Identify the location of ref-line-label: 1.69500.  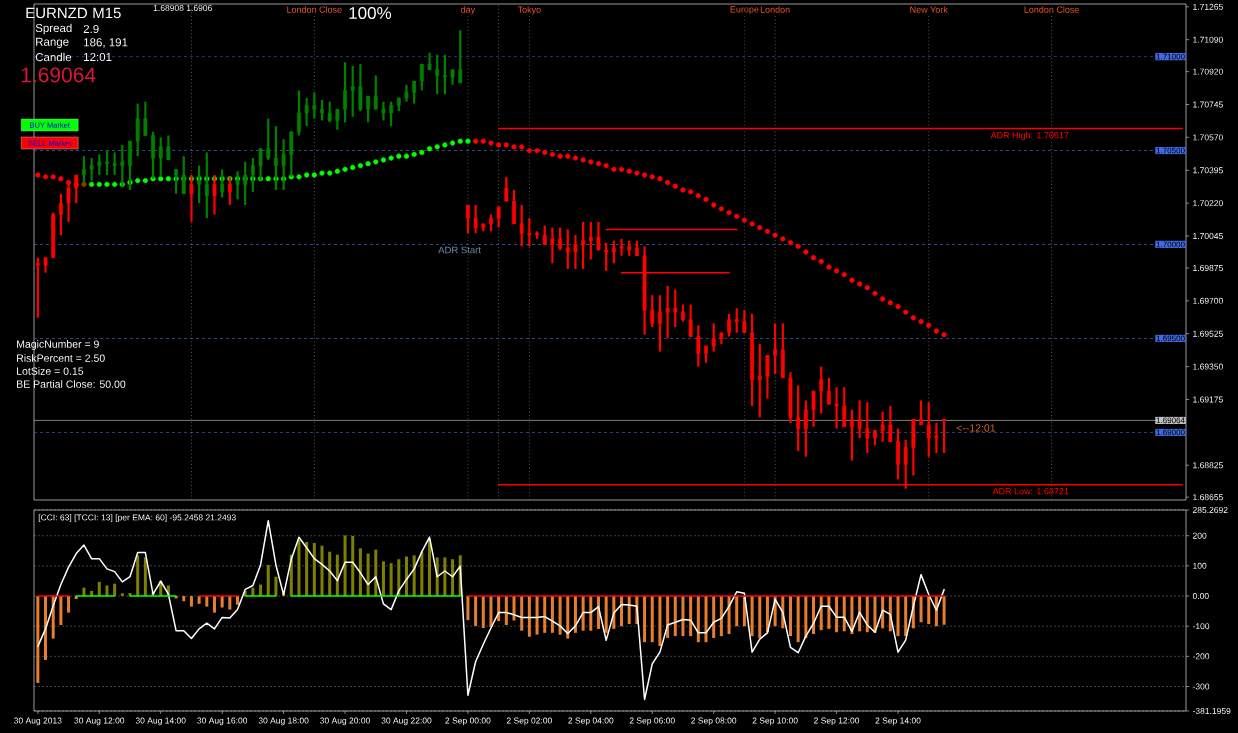
(1170, 338).